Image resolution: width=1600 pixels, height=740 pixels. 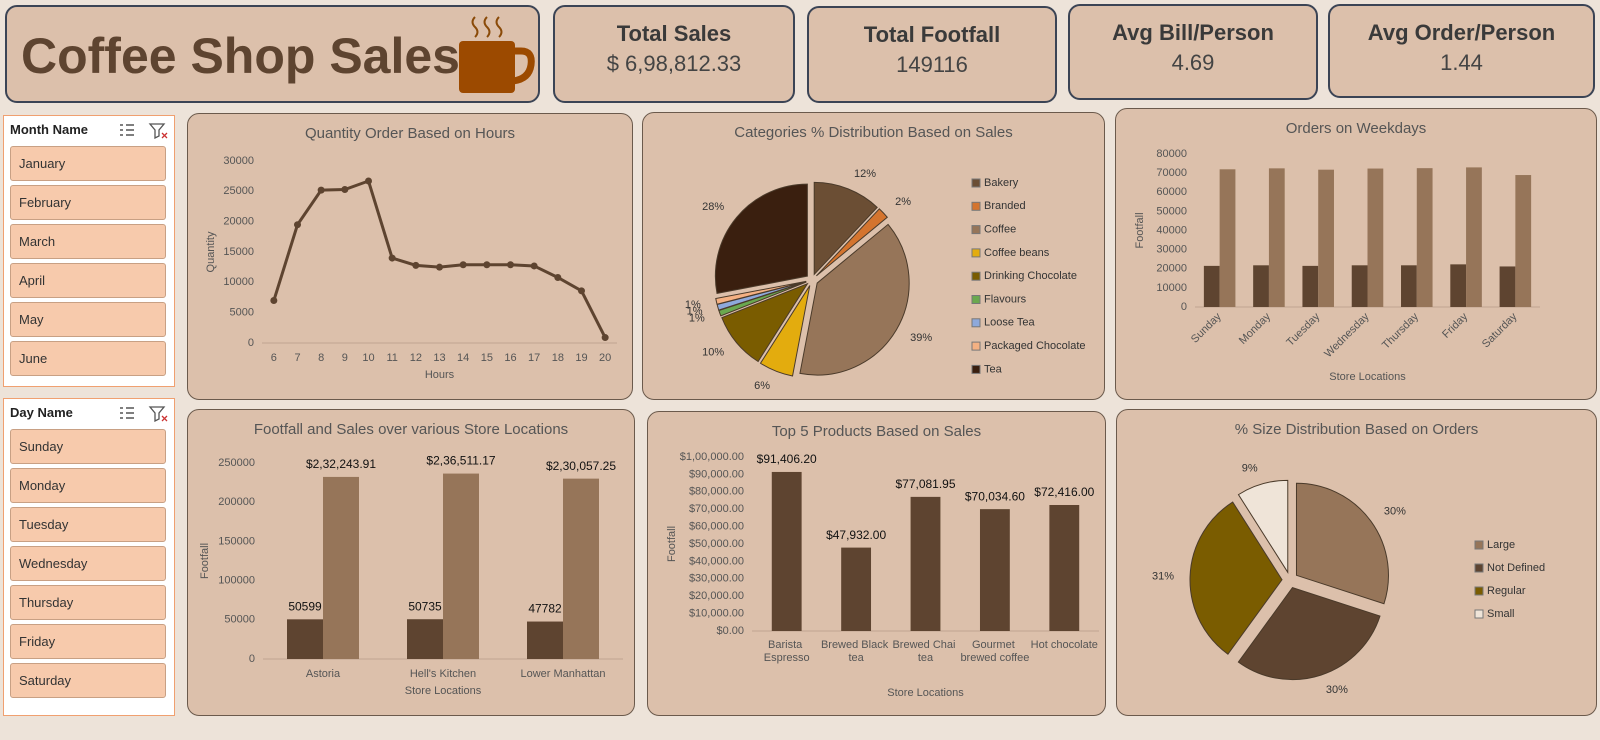 What do you see at coordinates (321, 358) in the screenshot?
I see `x-tick-label: 8` at bounding box center [321, 358].